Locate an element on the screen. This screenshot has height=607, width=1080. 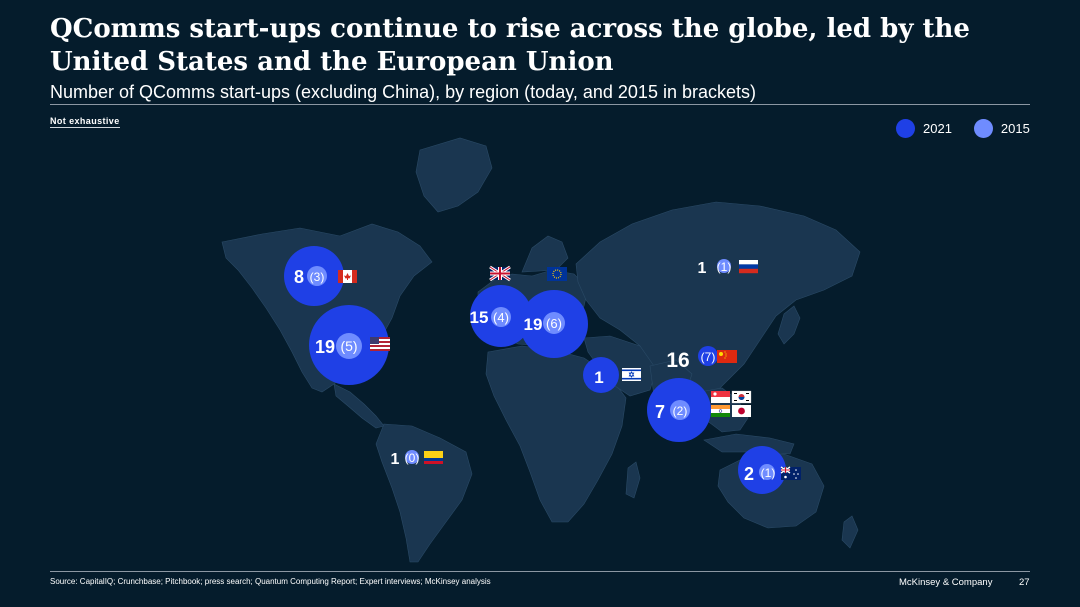
region-united-states: 19 (5) is located at coordinates (349, 345).